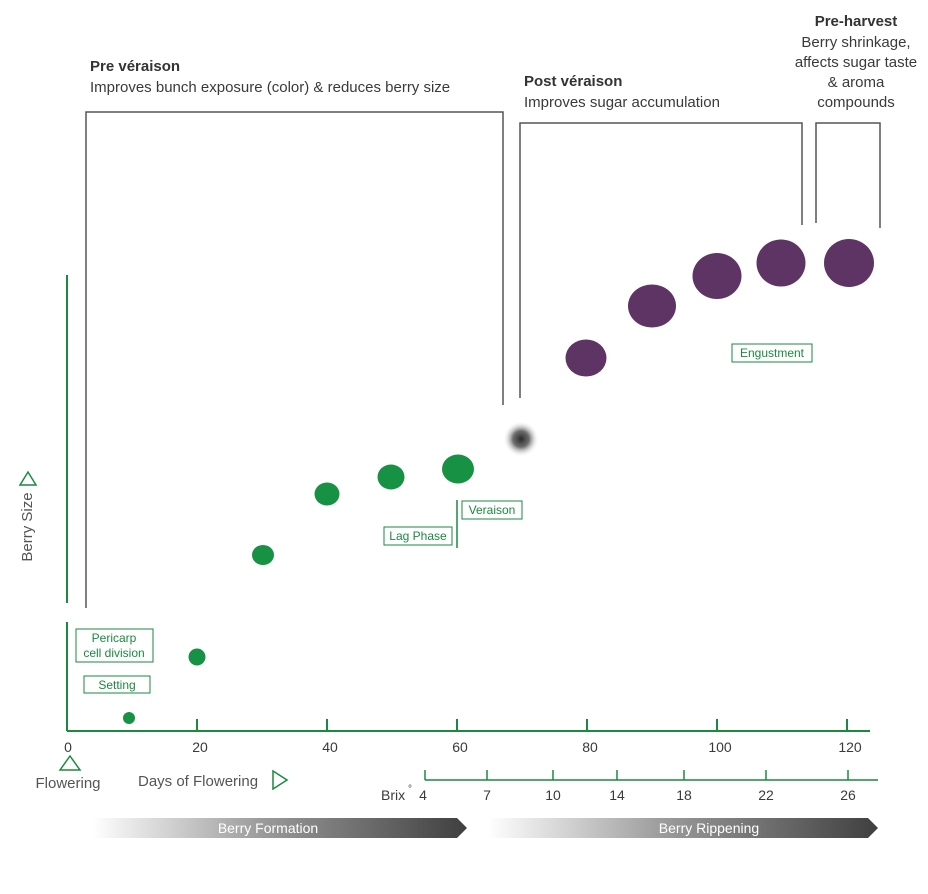 The width and height of the screenshot is (928, 894). I want to click on x-tick-label: 40, so click(330, 747).